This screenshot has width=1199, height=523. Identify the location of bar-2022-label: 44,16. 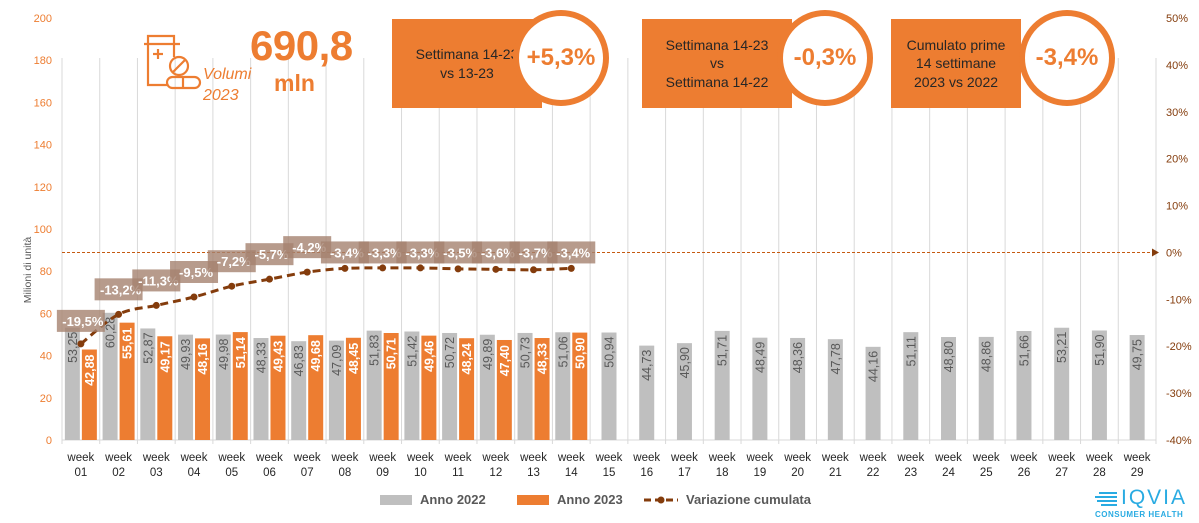
(874, 366).